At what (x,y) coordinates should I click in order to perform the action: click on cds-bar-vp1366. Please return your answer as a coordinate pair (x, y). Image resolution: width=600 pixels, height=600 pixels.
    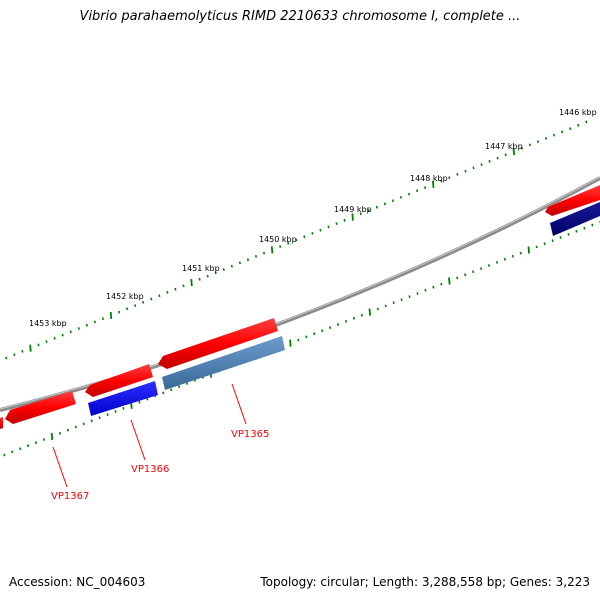
    Looking at the image, I should click on (123, 398).